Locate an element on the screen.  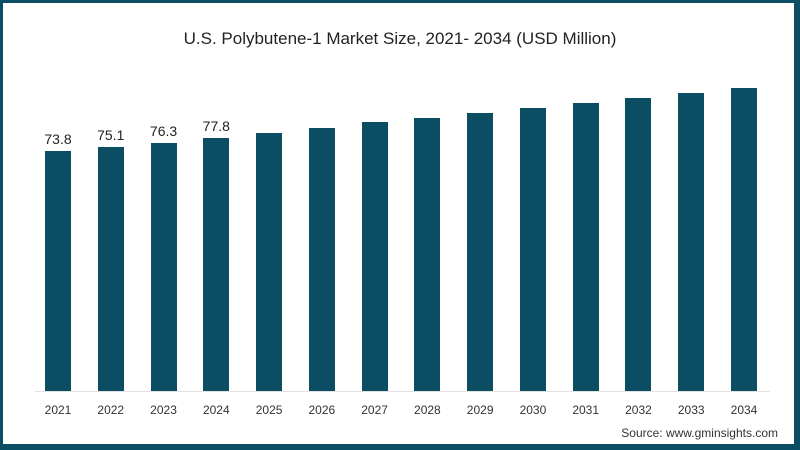
bar-2028 is located at coordinates (427, 254).